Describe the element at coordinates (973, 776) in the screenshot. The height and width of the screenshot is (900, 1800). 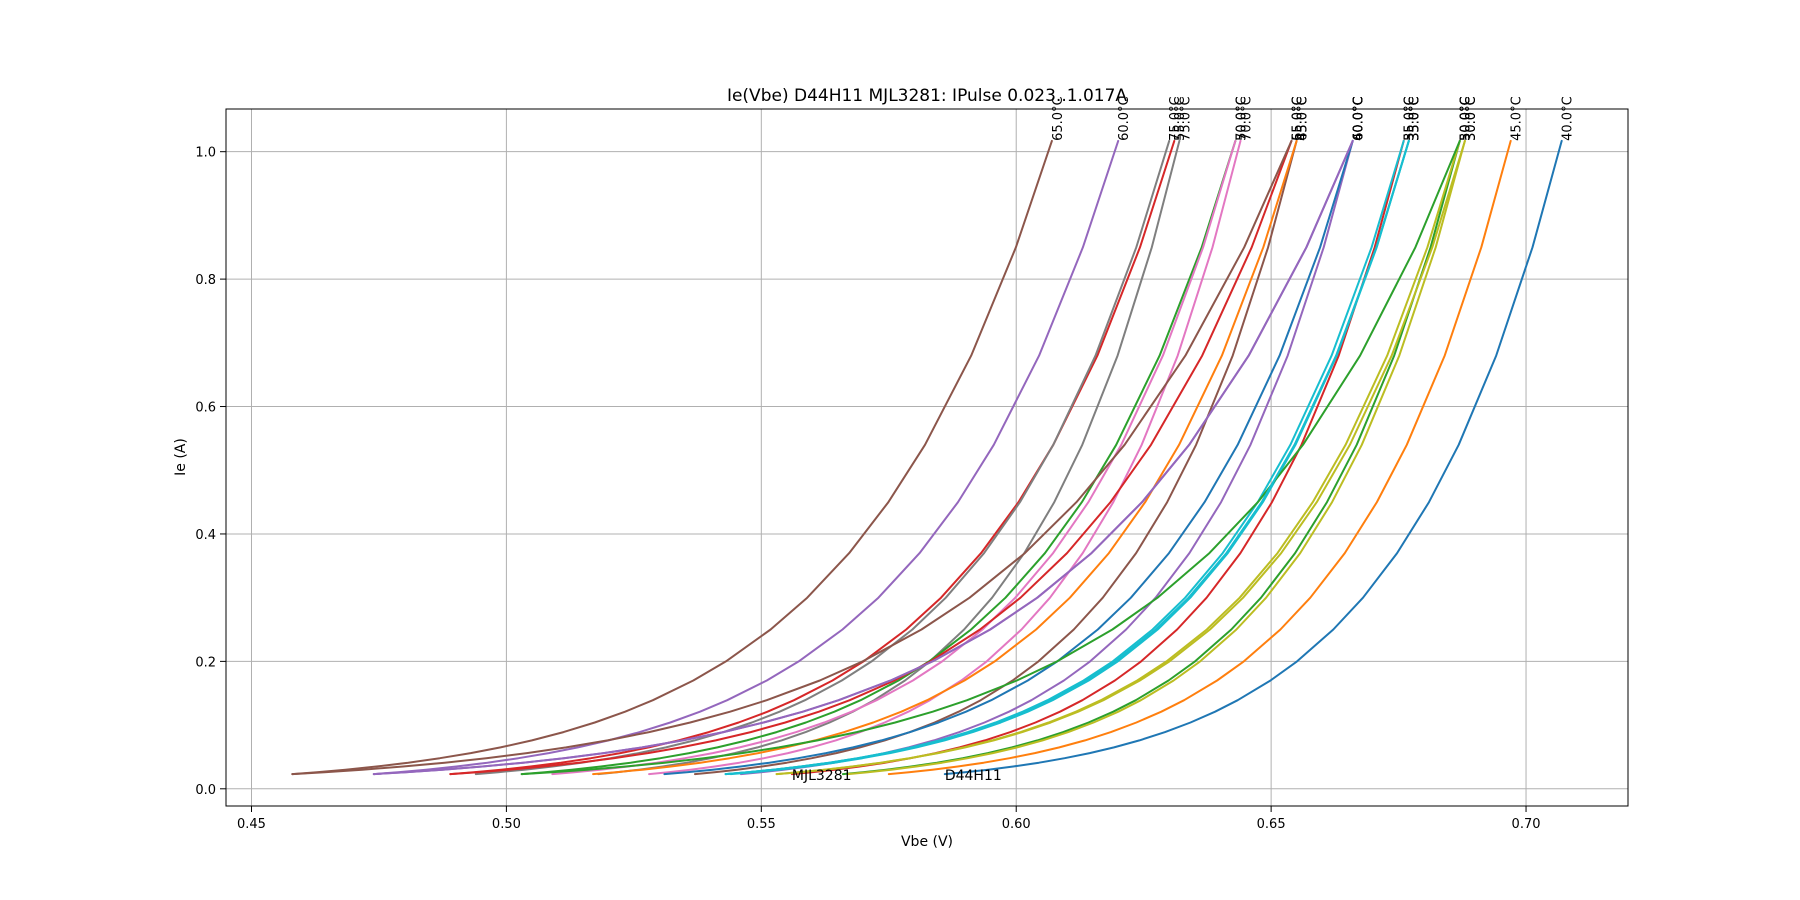
I see `annotation-label: D44H11` at that location.